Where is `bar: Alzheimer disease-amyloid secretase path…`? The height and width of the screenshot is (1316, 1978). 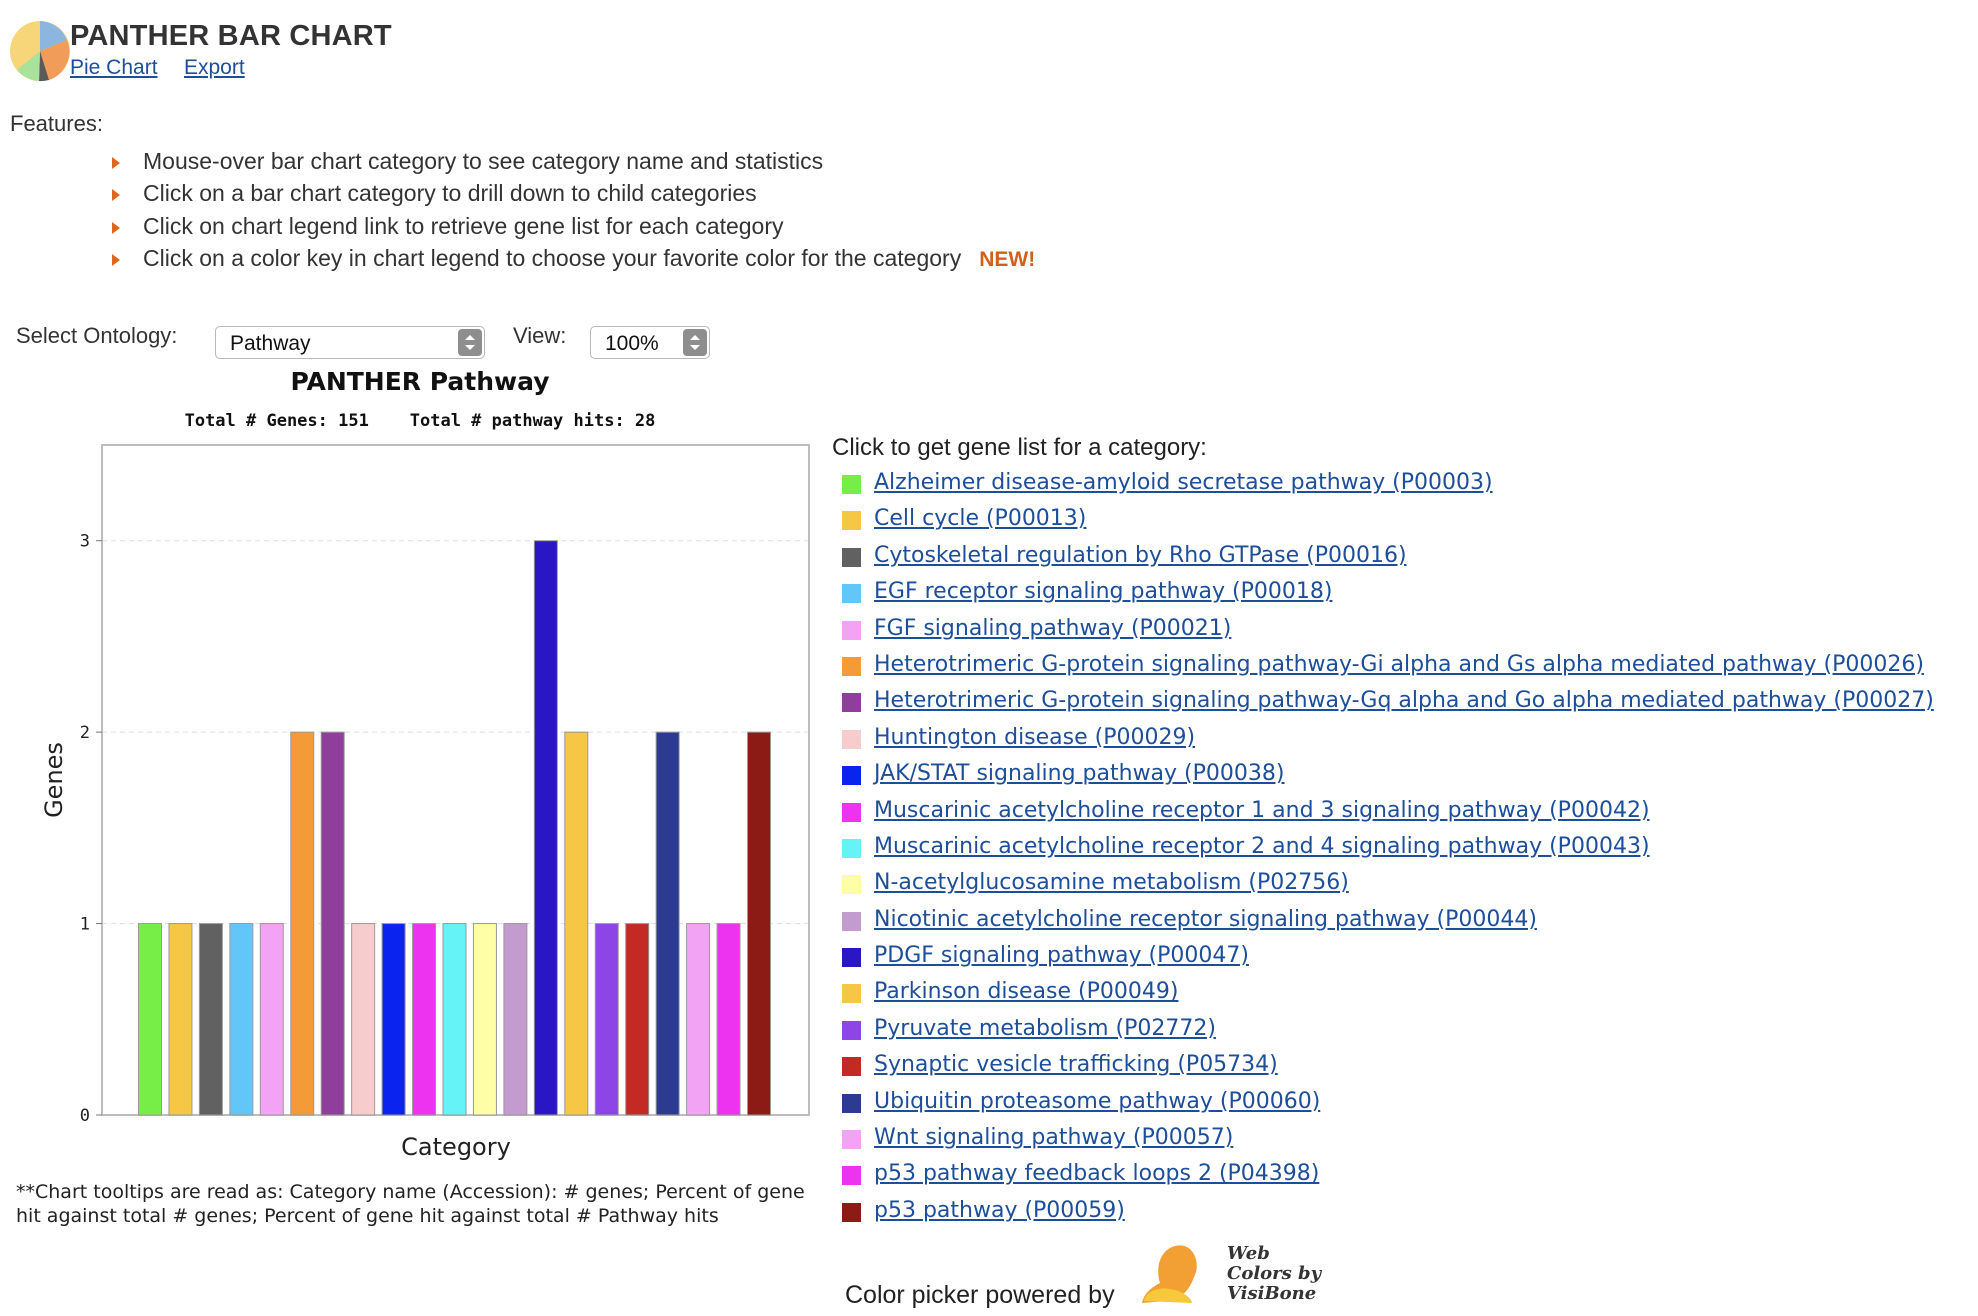
bar: Alzheimer disease-amyloid secretase path… is located at coordinates (150, 1019).